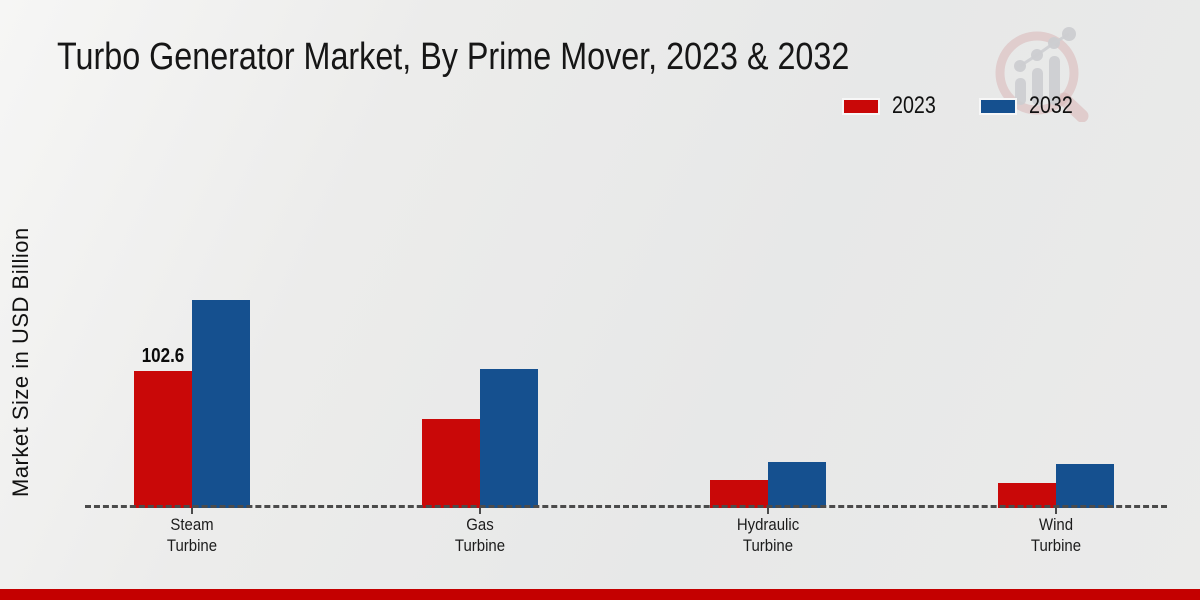 The height and width of the screenshot is (600, 1200). Describe the element at coordinates (480, 535) in the screenshot. I see `category-label-gas-turbine: Gas Turbine` at that location.